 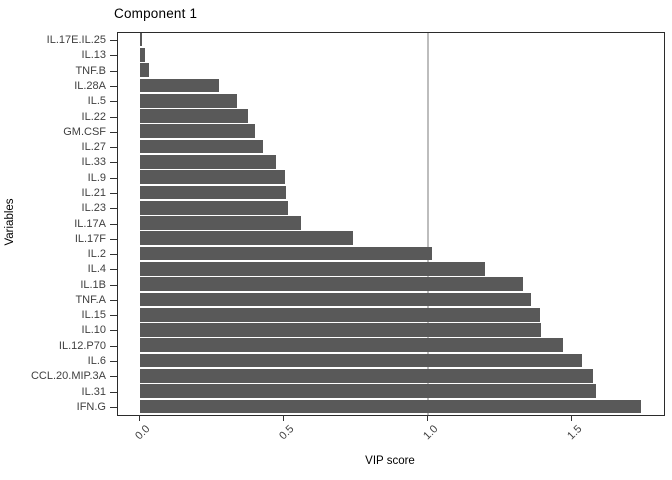 What do you see at coordinates (208, 162) in the screenshot?
I see `bar-IL.33` at bounding box center [208, 162].